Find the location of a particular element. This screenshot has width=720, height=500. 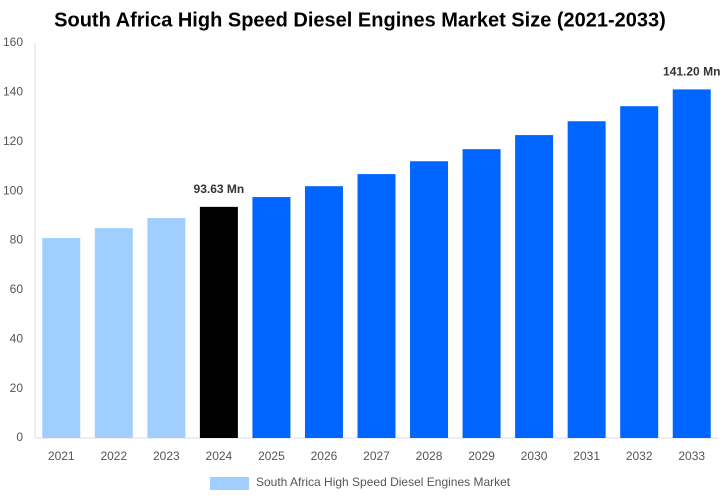

y-tick-label: 0 is located at coordinates (19, 437).